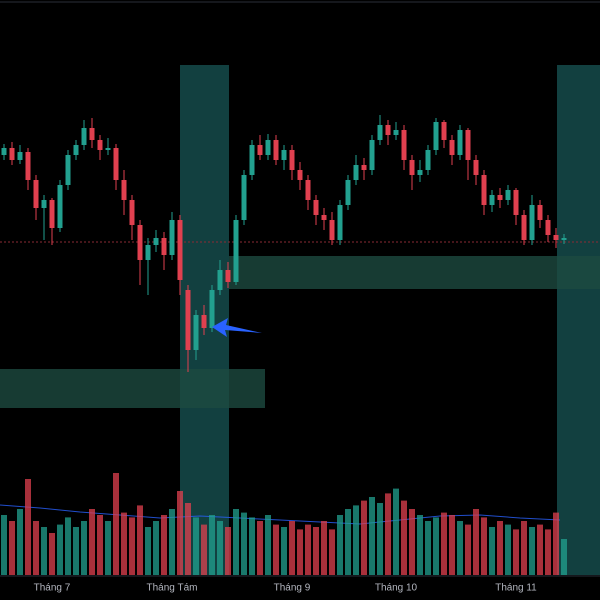  What do you see at coordinates (414, 272) in the screenshot?
I see `price-zone` at bounding box center [414, 272].